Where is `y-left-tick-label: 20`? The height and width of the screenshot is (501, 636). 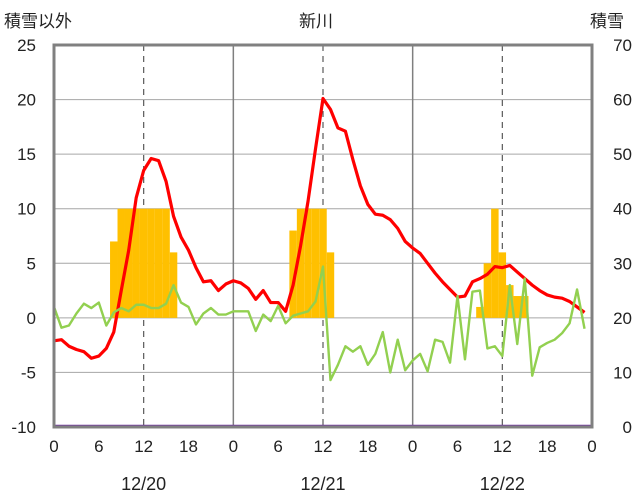 y-left-tick-label: 20 is located at coordinates (26, 100).